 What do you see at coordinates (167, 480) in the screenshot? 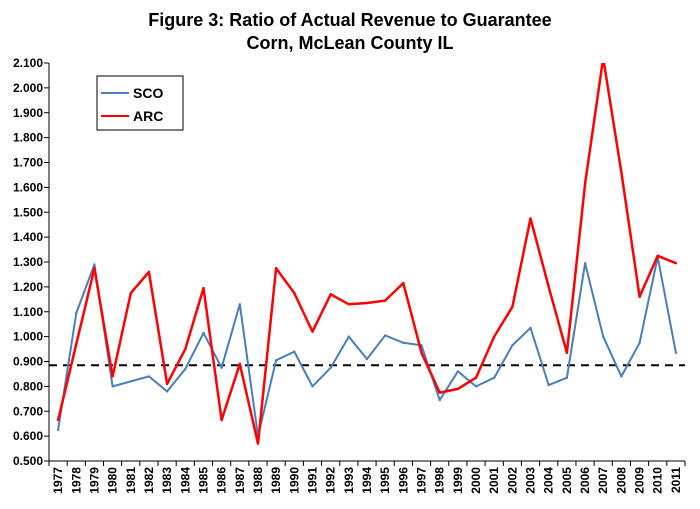
I see `x-tick-label: 1983` at bounding box center [167, 480].